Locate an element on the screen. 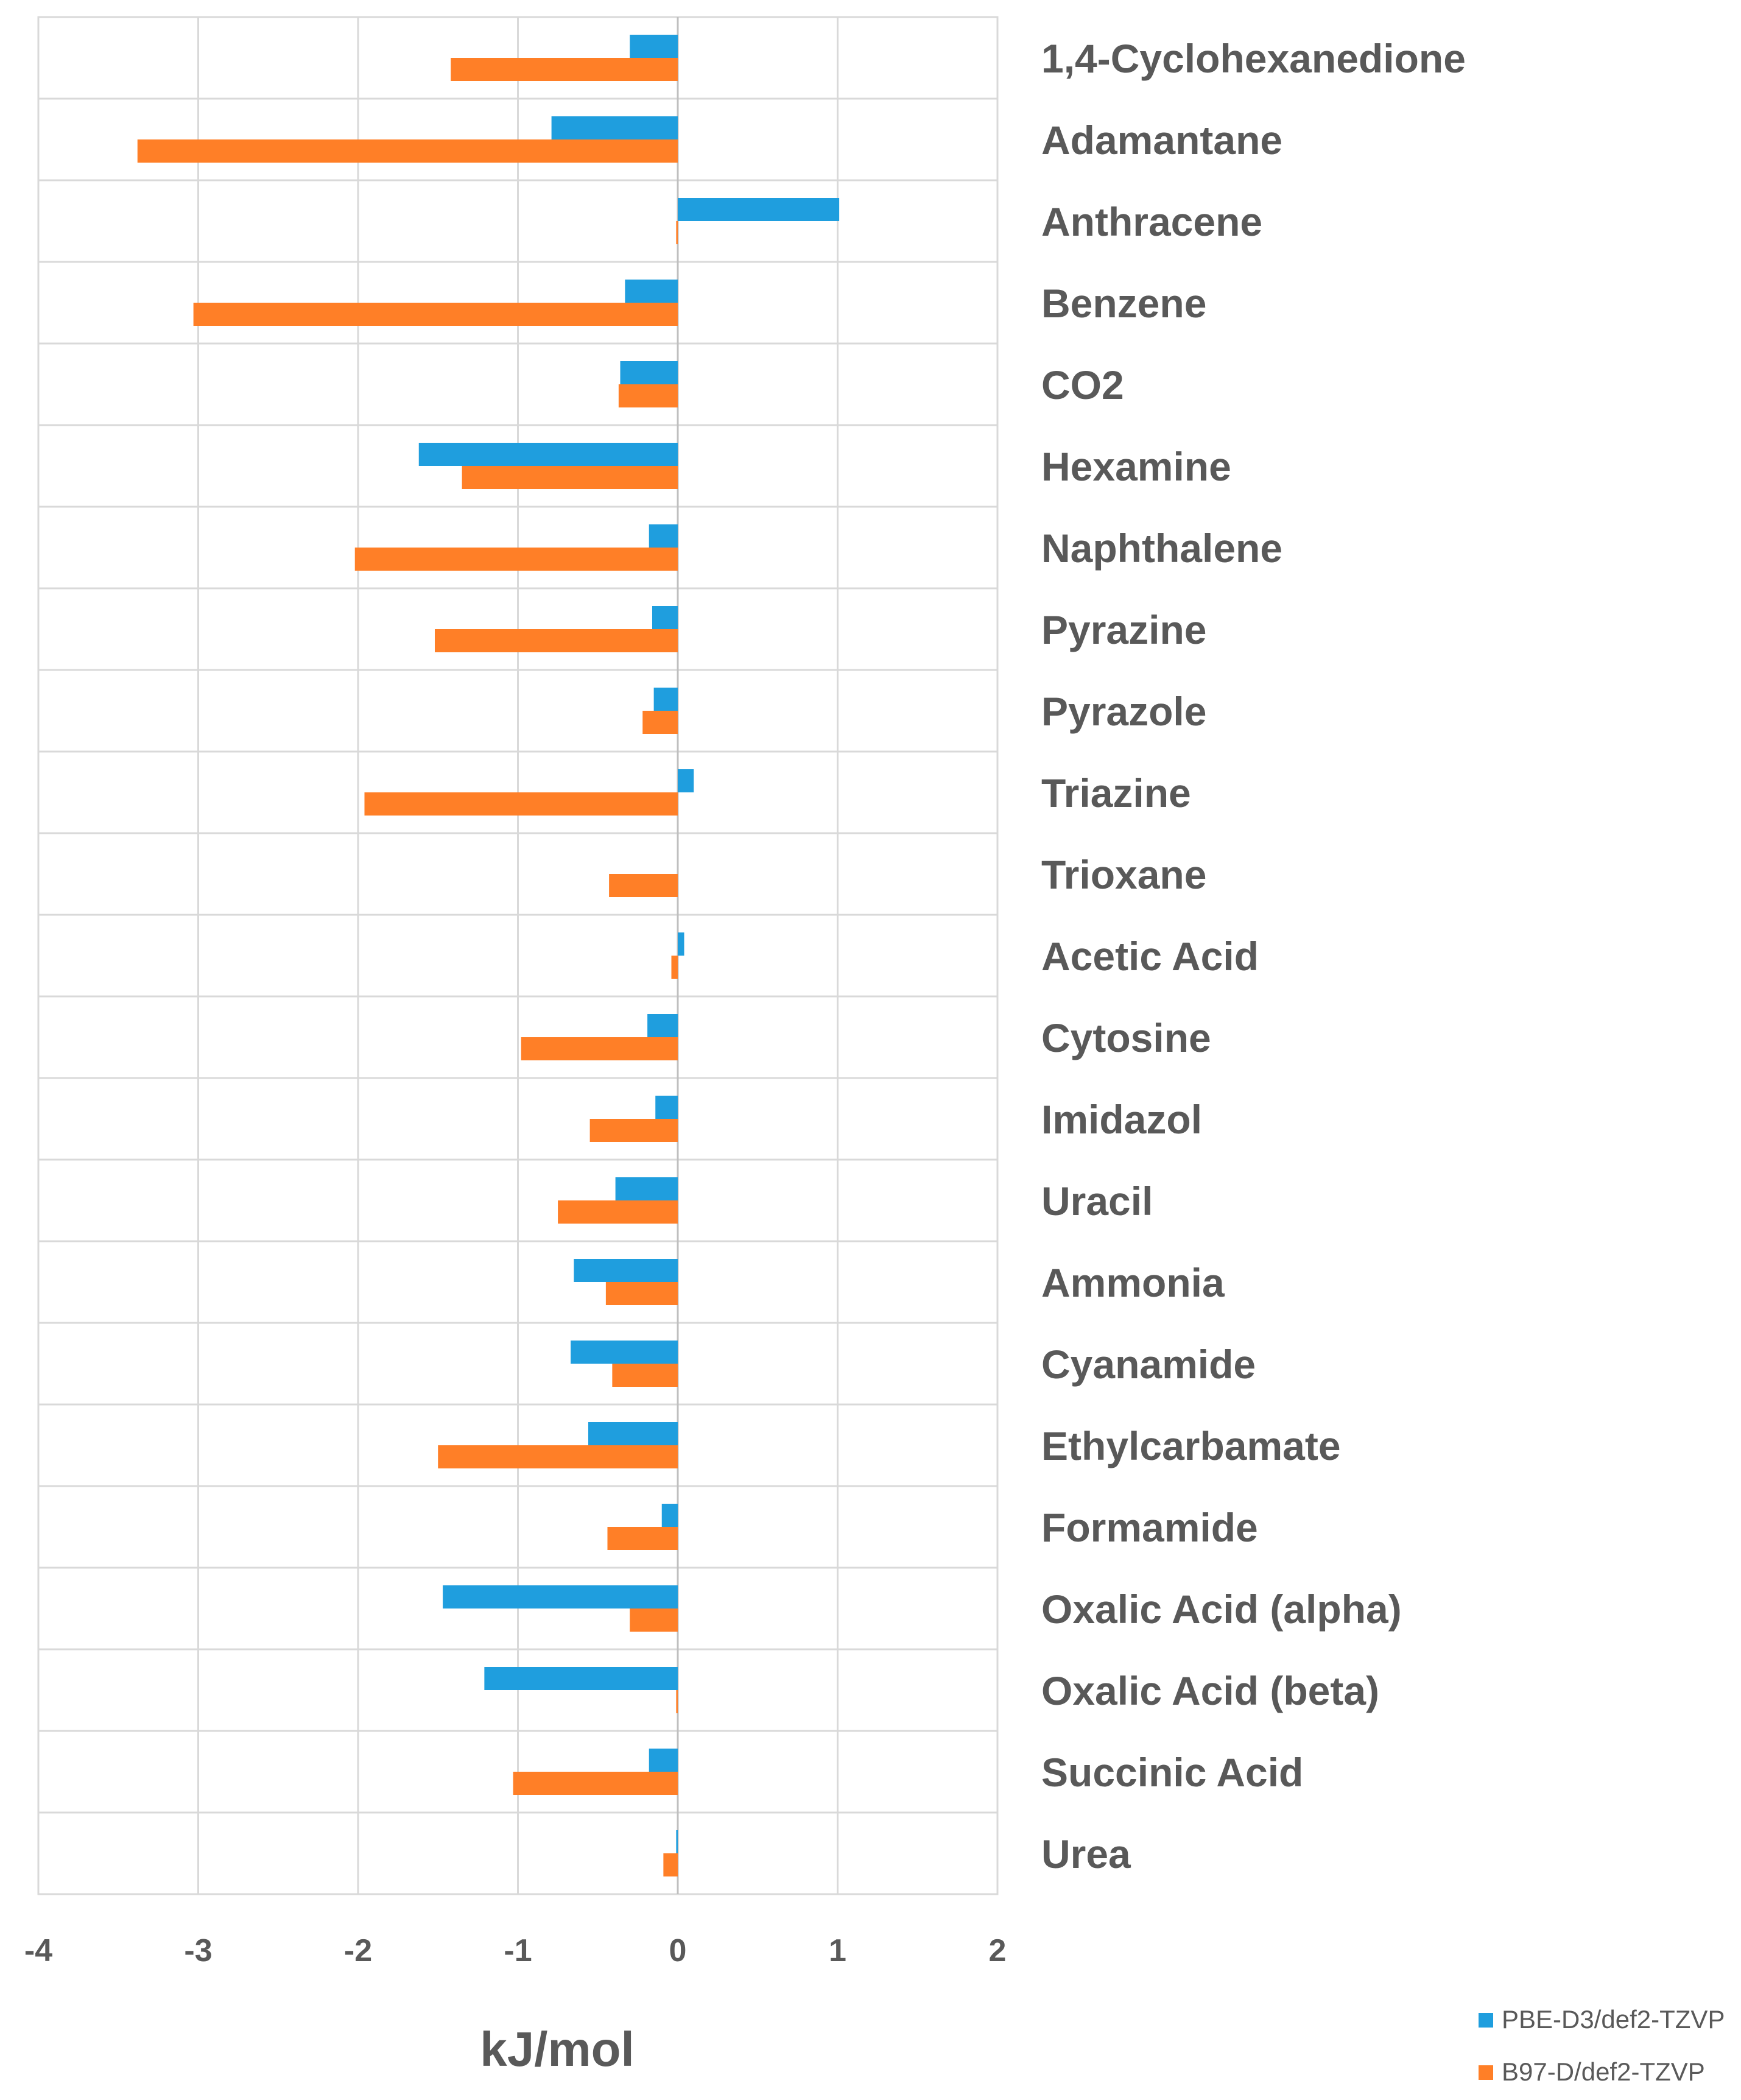 Image resolution: width=1741 pixels, height=2100 pixels. bar-pbe-d3-cyanamide is located at coordinates (624, 1353).